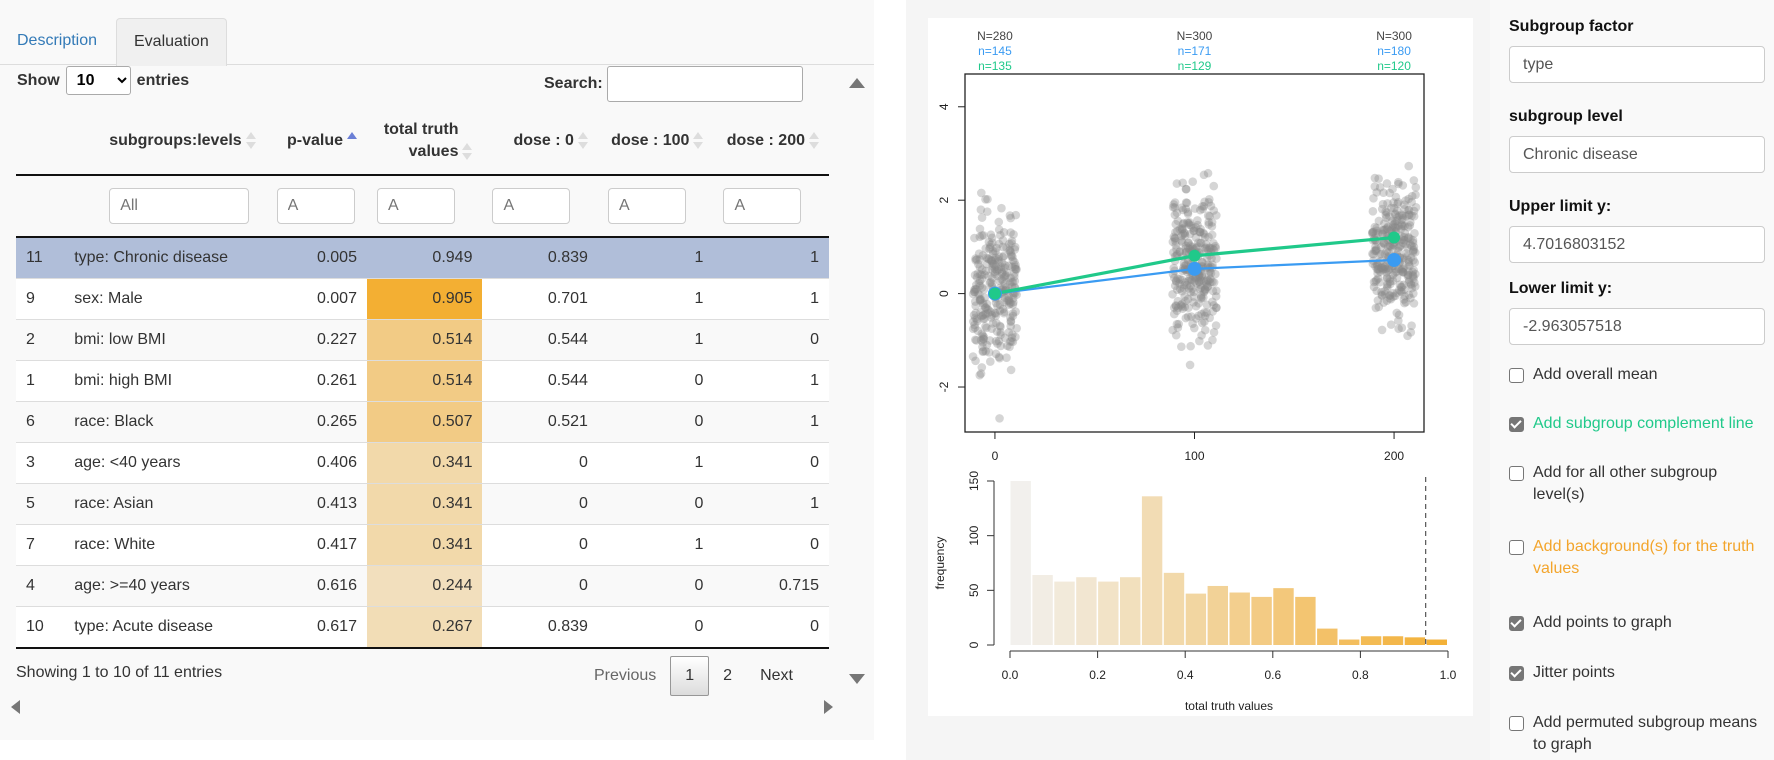 The width and height of the screenshot is (1774, 760). I want to click on tab-description: Description, so click(57, 40).